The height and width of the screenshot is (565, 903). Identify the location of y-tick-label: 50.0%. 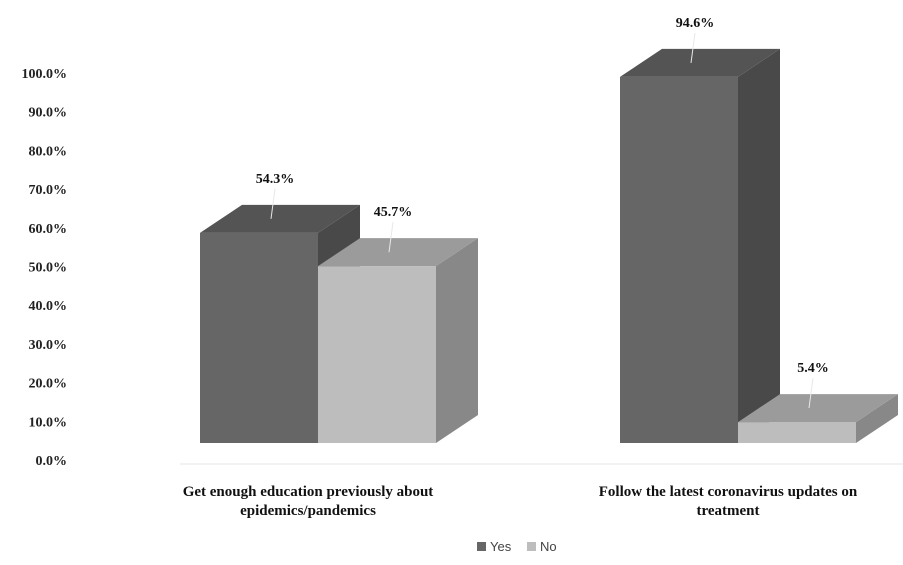
(48, 268).